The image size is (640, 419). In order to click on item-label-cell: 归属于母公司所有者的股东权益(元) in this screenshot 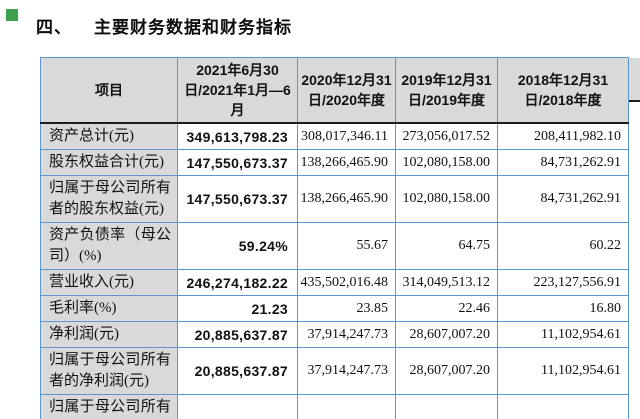, I will do `click(109, 199)`.